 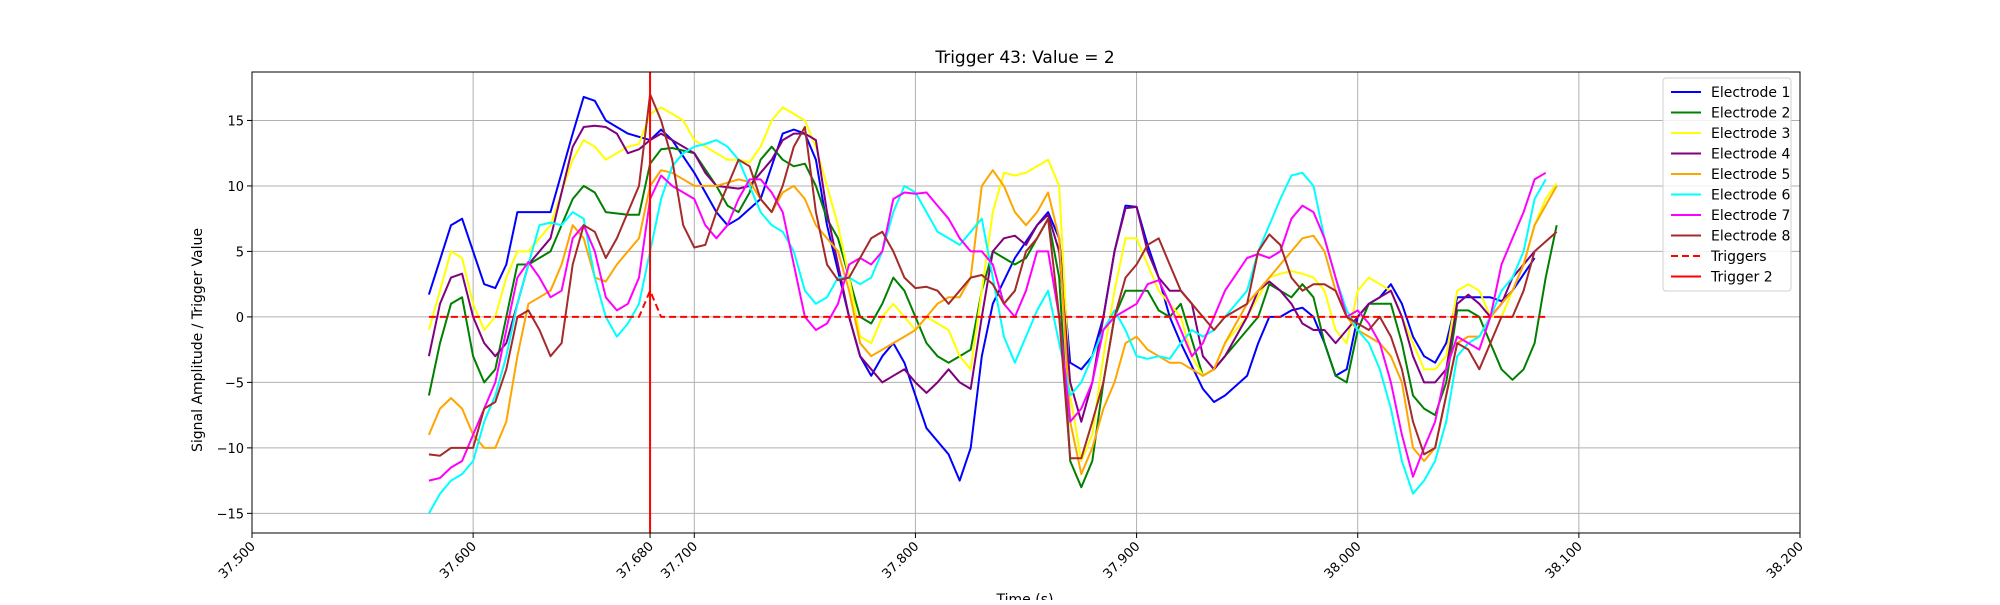 What do you see at coordinates (1750, 196) in the screenshot?
I see `legend-label: Electrode 6` at bounding box center [1750, 196].